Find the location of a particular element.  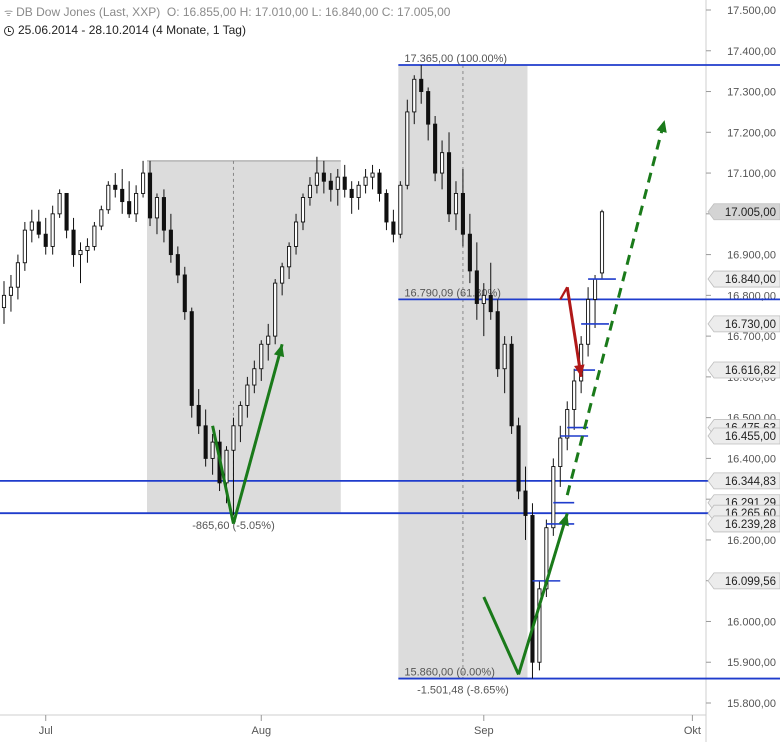

price-tag: 16.616,82 is located at coordinates (743, 370).